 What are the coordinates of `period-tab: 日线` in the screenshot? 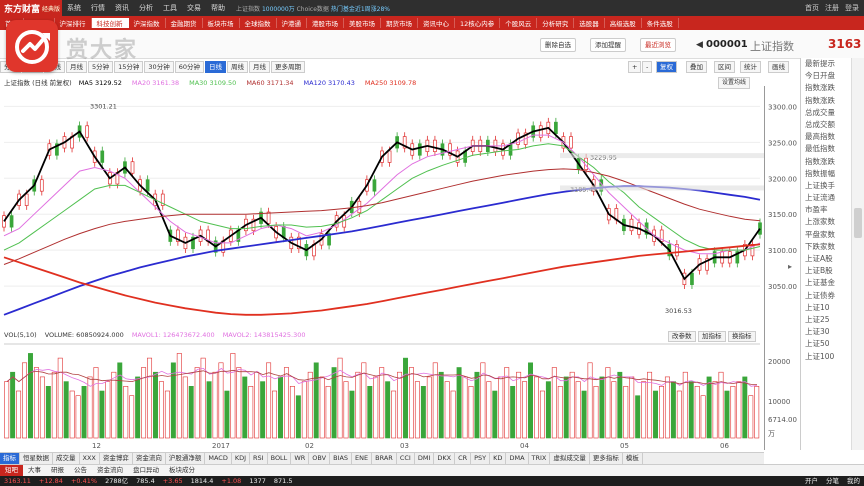 It's located at (215, 67).